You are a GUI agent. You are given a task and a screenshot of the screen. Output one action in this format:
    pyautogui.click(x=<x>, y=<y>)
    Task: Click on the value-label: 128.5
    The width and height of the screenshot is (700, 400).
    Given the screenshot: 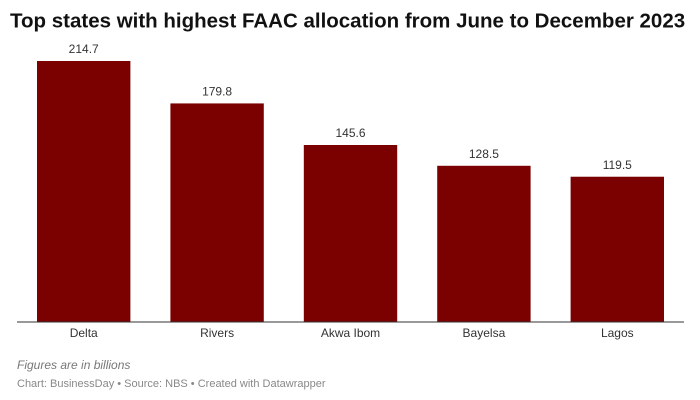 What is the action you would take?
    pyautogui.click(x=484, y=154)
    